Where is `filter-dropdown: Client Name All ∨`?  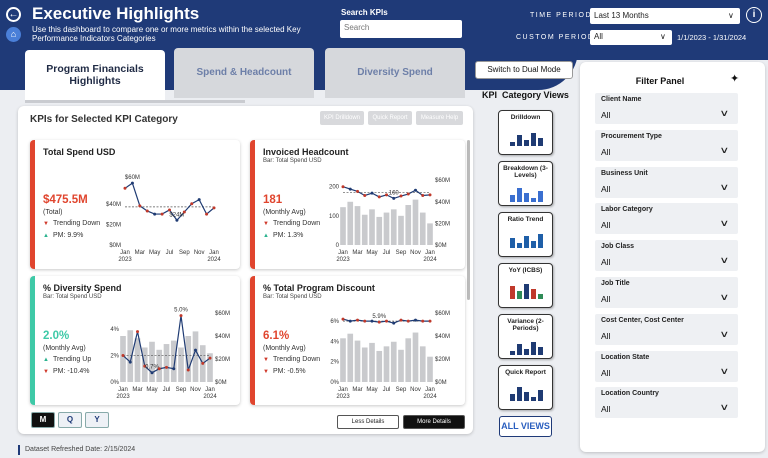 filter-dropdown: Client Name All ∨ is located at coordinates (666, 108).